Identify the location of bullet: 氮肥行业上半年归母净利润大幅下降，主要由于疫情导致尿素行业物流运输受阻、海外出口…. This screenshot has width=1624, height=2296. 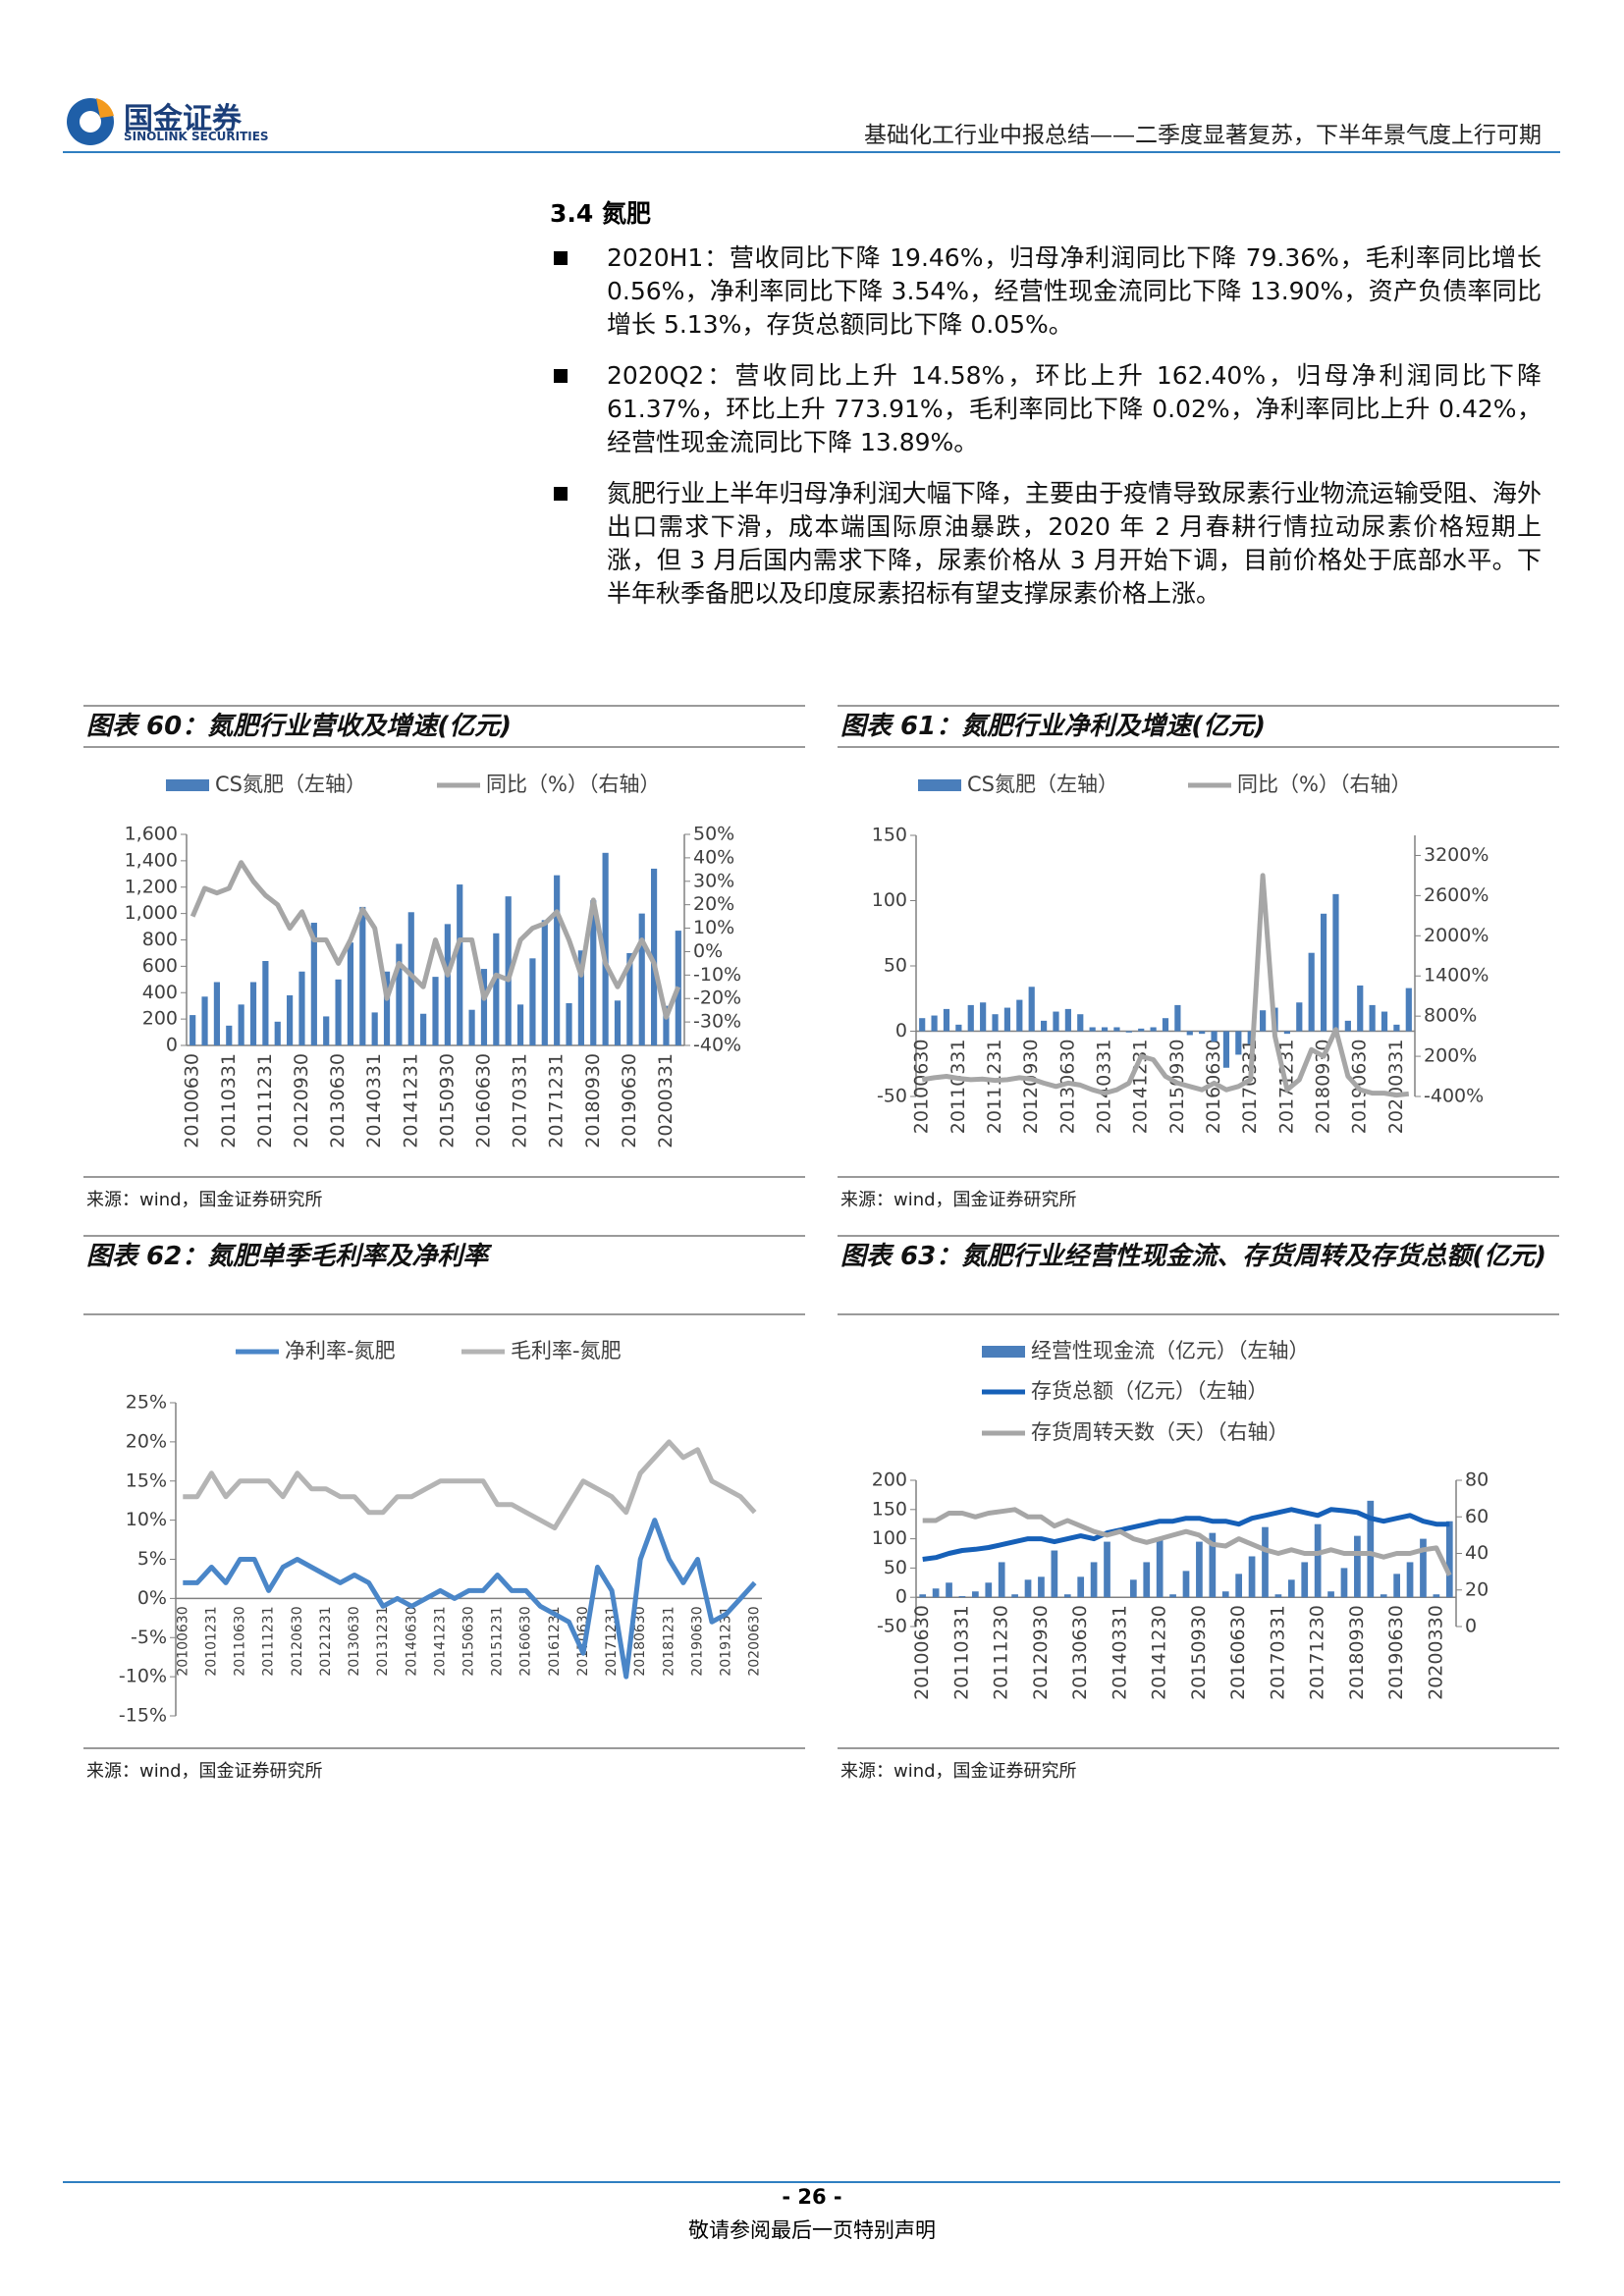
(1046, 544).